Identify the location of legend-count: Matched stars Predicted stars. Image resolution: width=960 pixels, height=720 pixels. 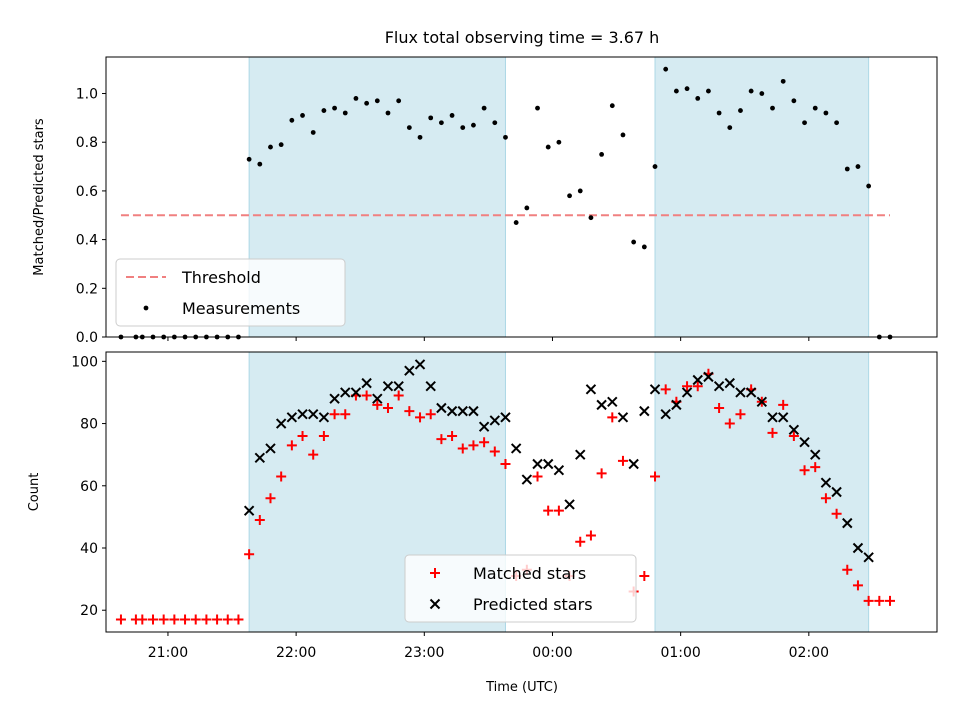
(520, 588).